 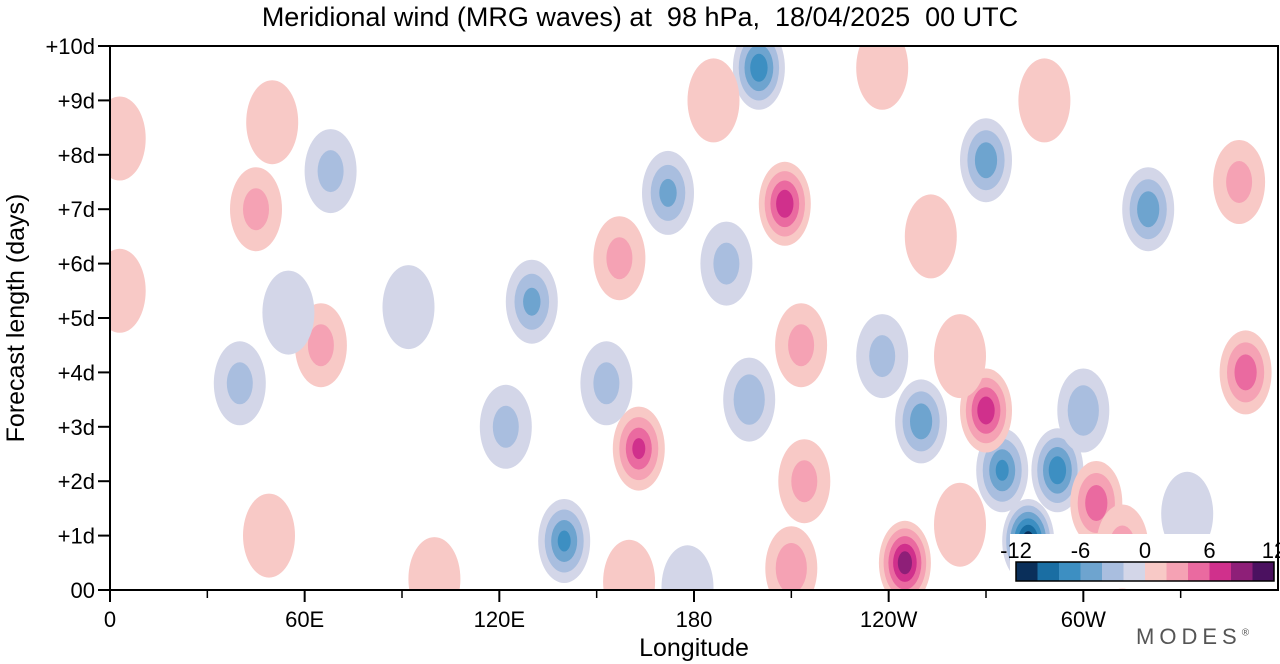 I want to click on y-axis: 00 +1d +2d +3d +4d +5d +6d +7d +8d +9d +10d, so click(x=77, y=318).